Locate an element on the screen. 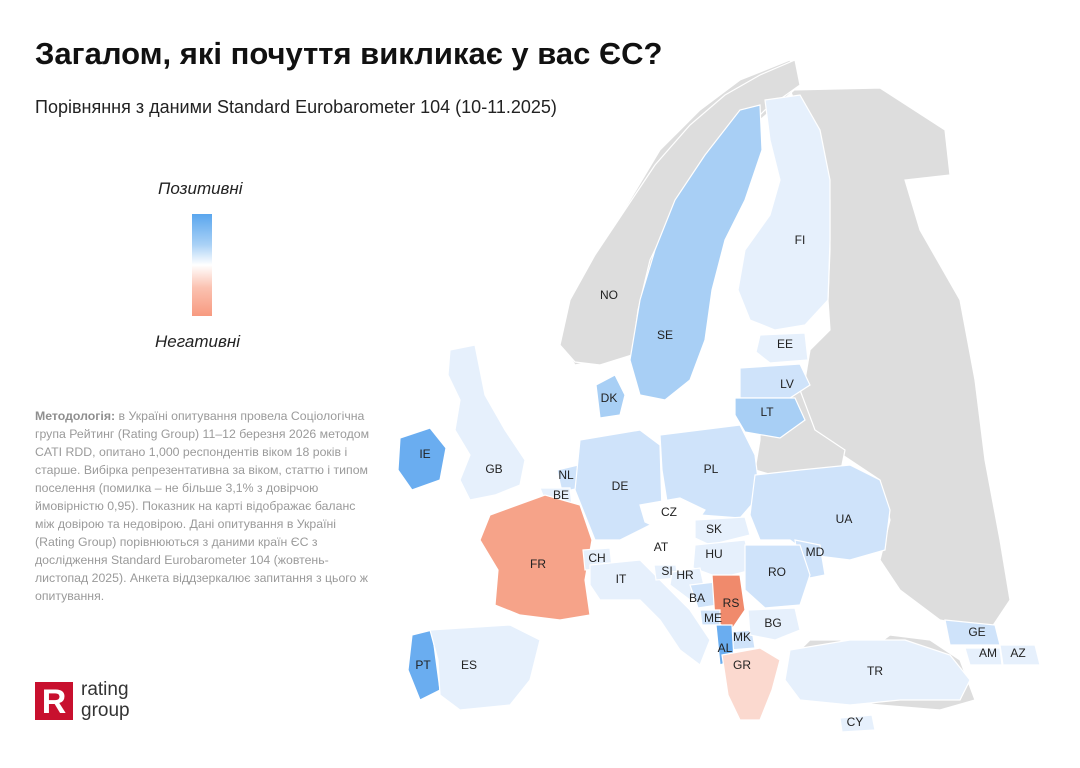  country-label-at: AT is located at coordinates (661, 547).